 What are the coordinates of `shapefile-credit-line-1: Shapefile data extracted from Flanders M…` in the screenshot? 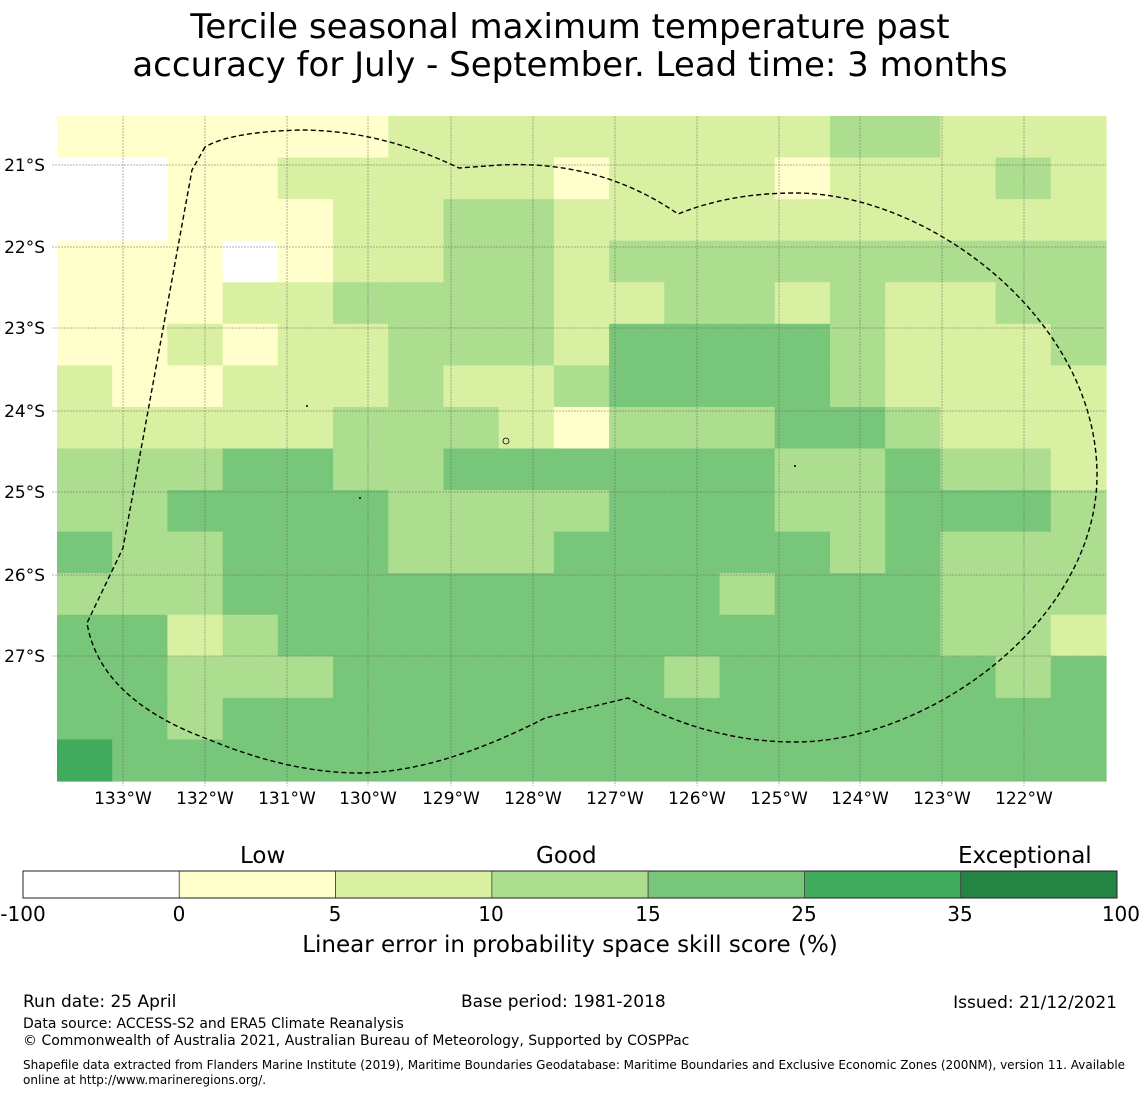 It's located at (574, 1065).